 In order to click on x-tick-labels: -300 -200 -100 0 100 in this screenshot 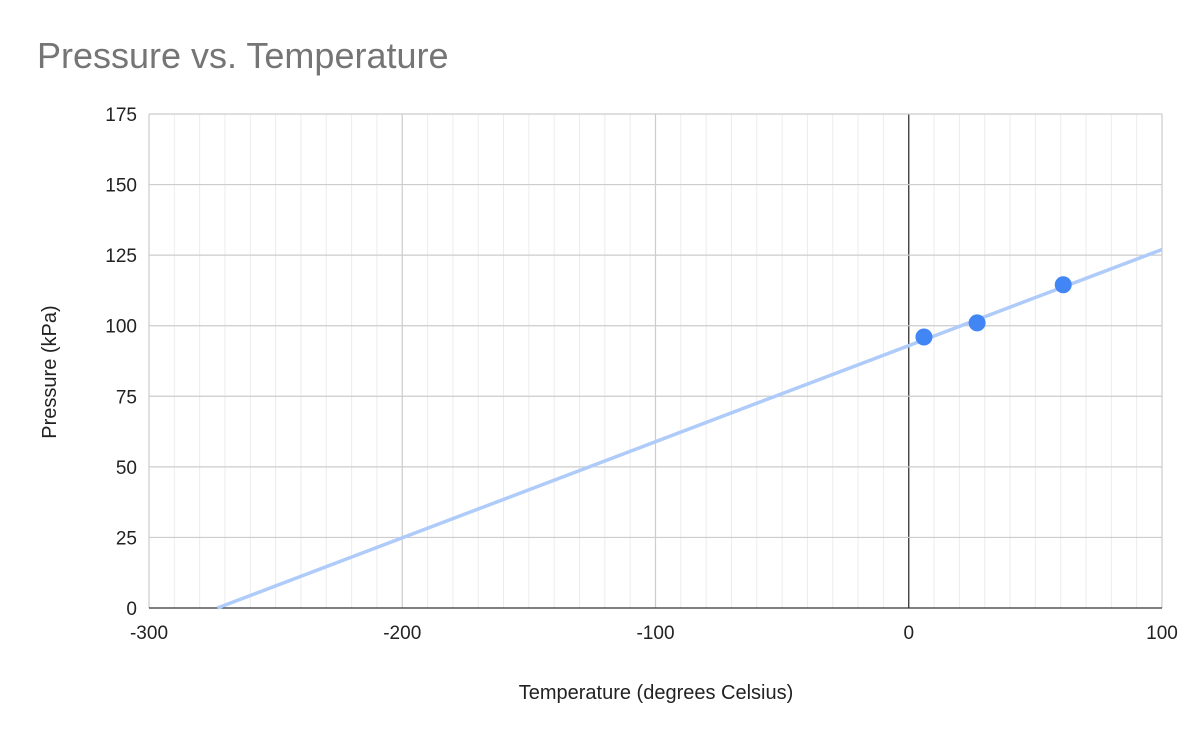, I will do `click(654, 633)`.